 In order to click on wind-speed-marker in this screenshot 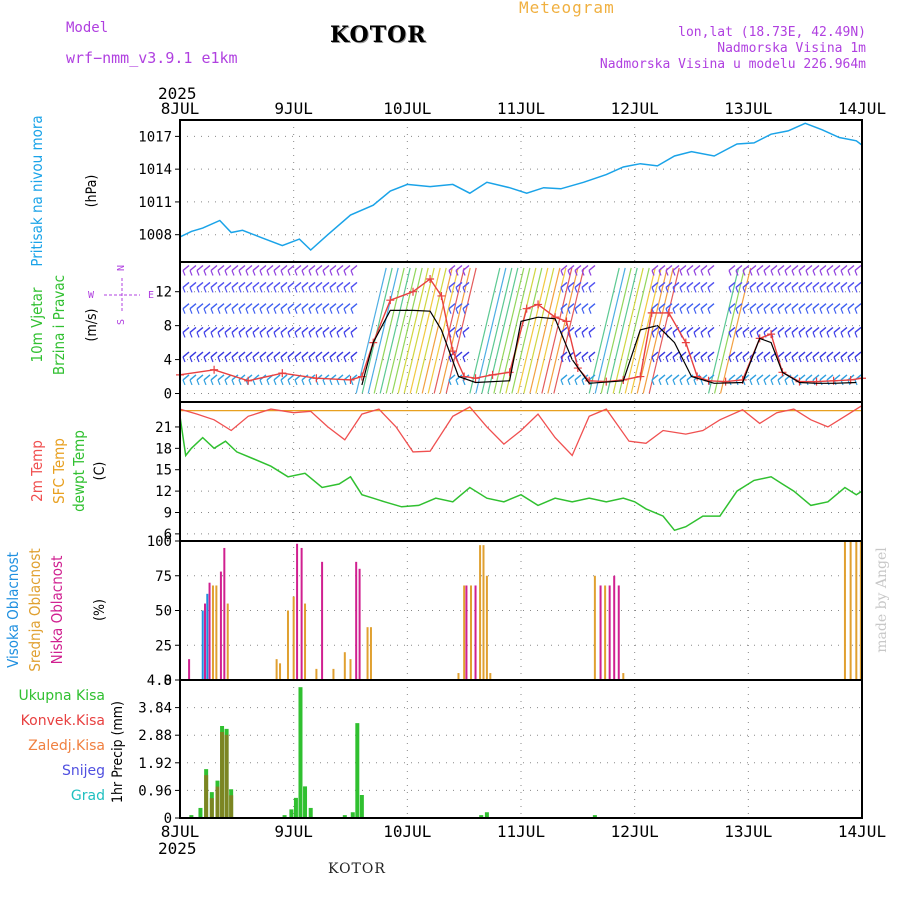, I will do `click(526, 308)`.